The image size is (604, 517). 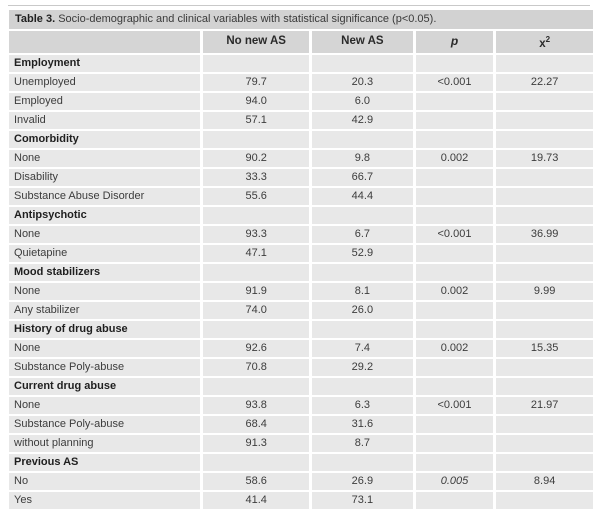 I want to click on column-header-label, so click(x=105, y=42).